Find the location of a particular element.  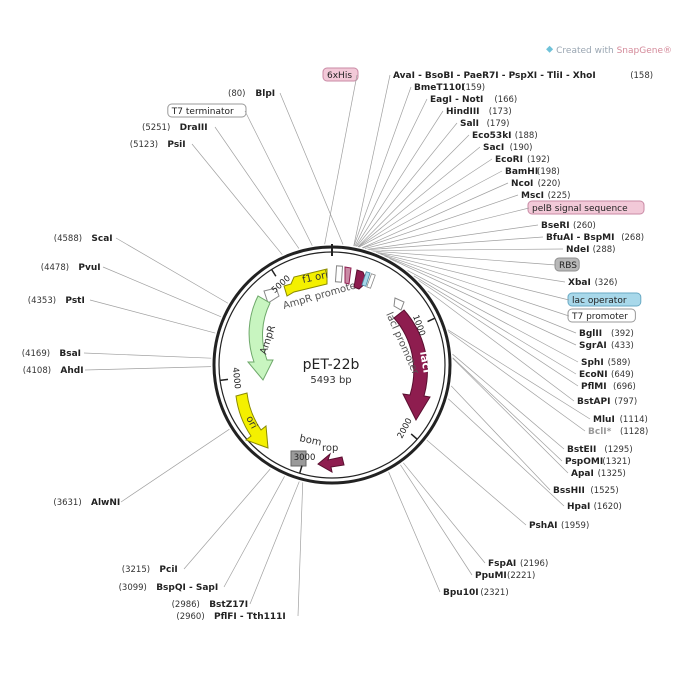

site-name: RBS is located at coordinates (568, 266).